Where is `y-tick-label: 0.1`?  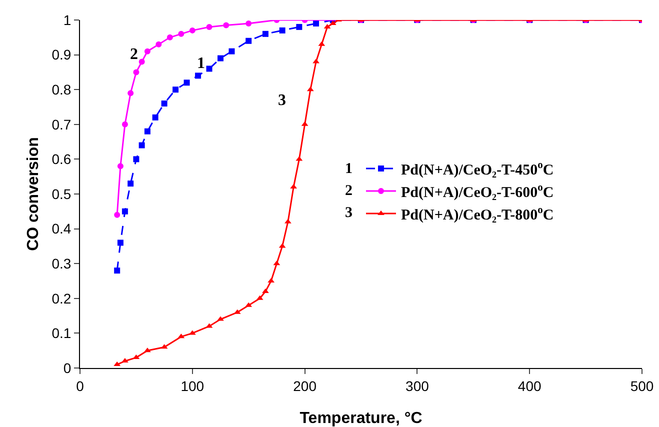 y-tick-label: 0.1 is located at coordinates (62, 333).